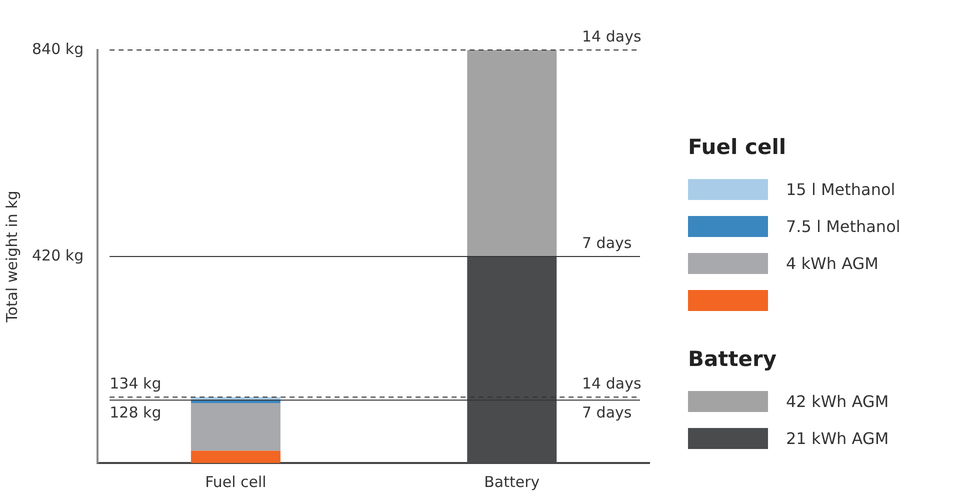  I want to click on y-tick-label: 420 kg, so click(58, 255).